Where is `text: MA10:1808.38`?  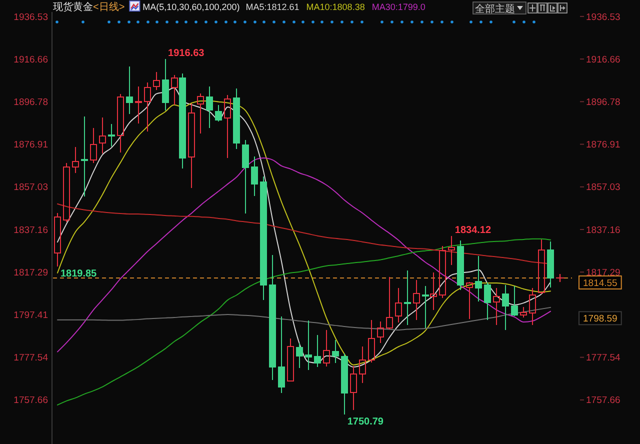
text: MA10:1808.38 is located at coordinates (335, 7).